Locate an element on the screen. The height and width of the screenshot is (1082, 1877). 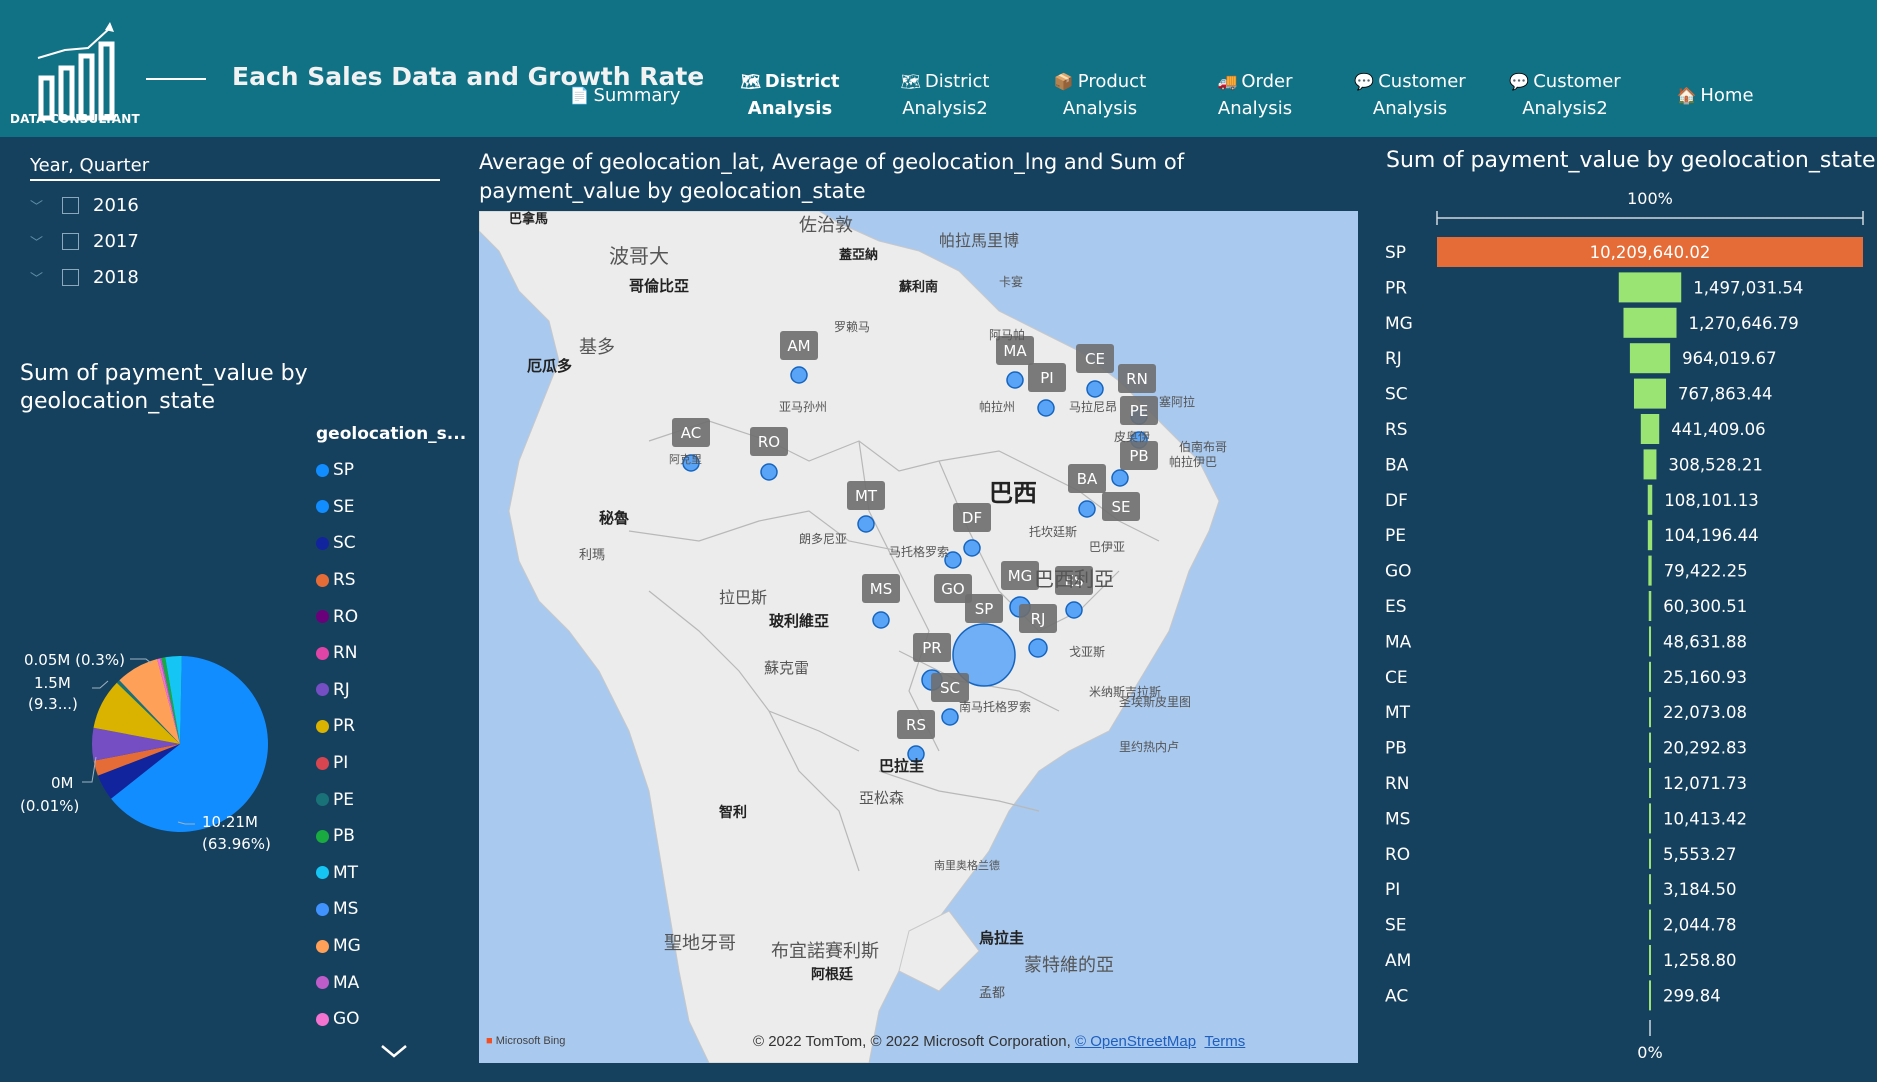
map-place-label: 戈亚斯 is located at coordinates (1087, 652).